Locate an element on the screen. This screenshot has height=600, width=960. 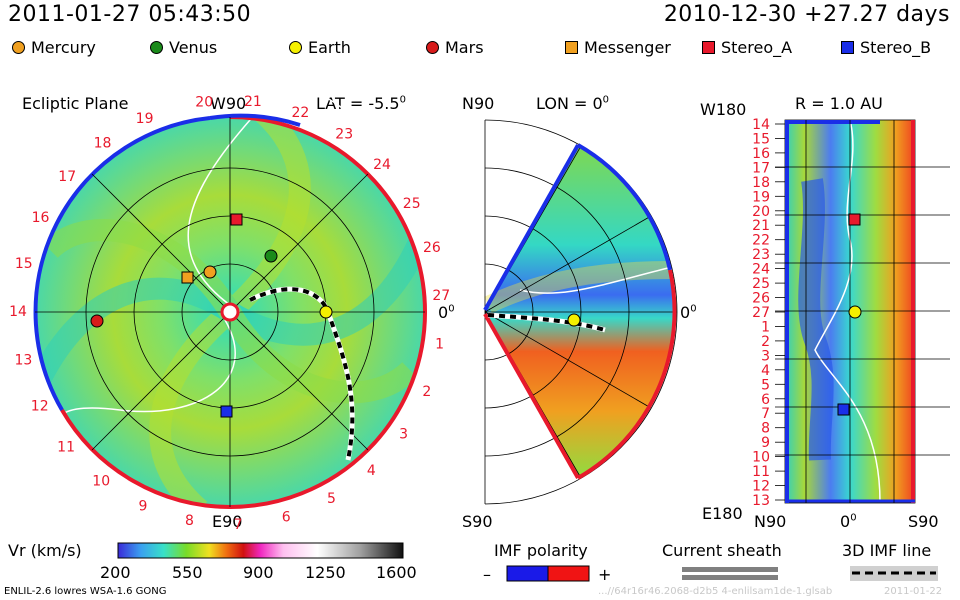
imf-positive-swatch is located at coordinates (568, 573).